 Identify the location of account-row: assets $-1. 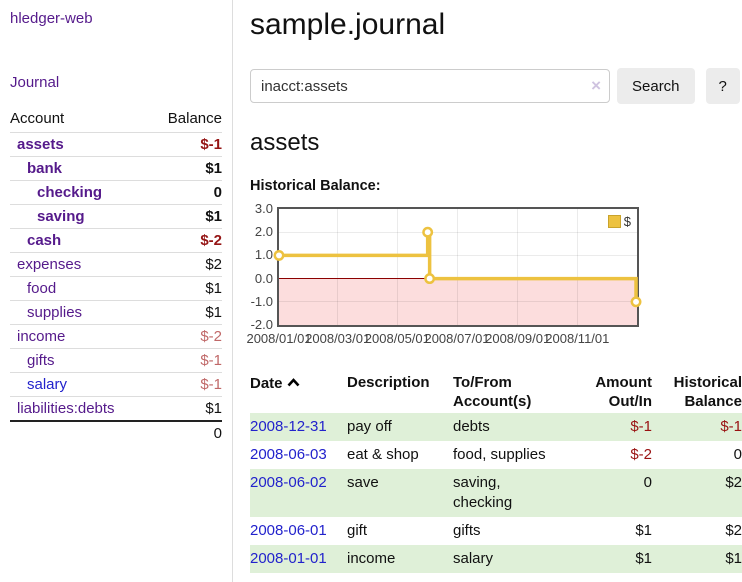
(116, 144).